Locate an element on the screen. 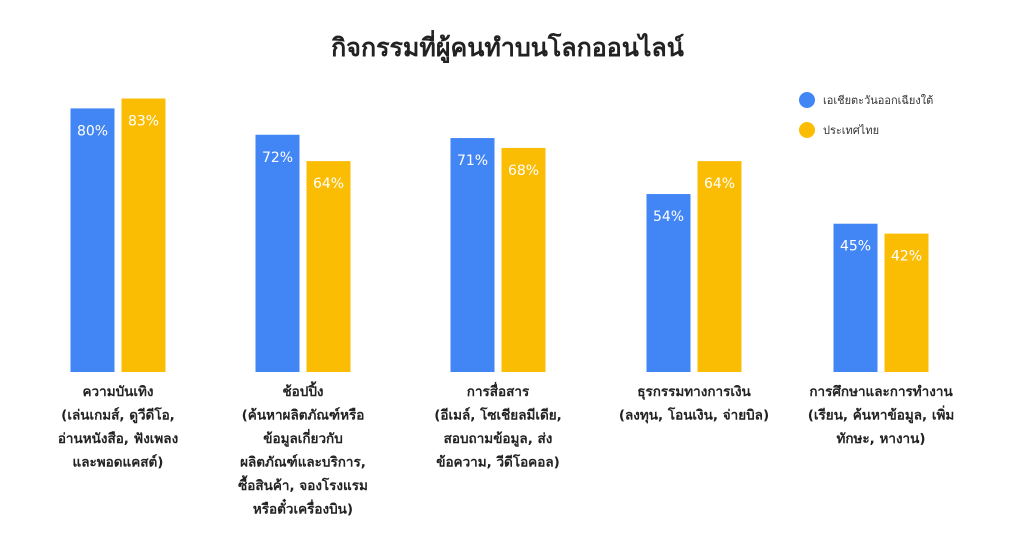 This screenshot has height=537, width=1015. category-label-line: (เล่นเกมส์, ดูวีดีโอ, is located at coordinates (118, 415).